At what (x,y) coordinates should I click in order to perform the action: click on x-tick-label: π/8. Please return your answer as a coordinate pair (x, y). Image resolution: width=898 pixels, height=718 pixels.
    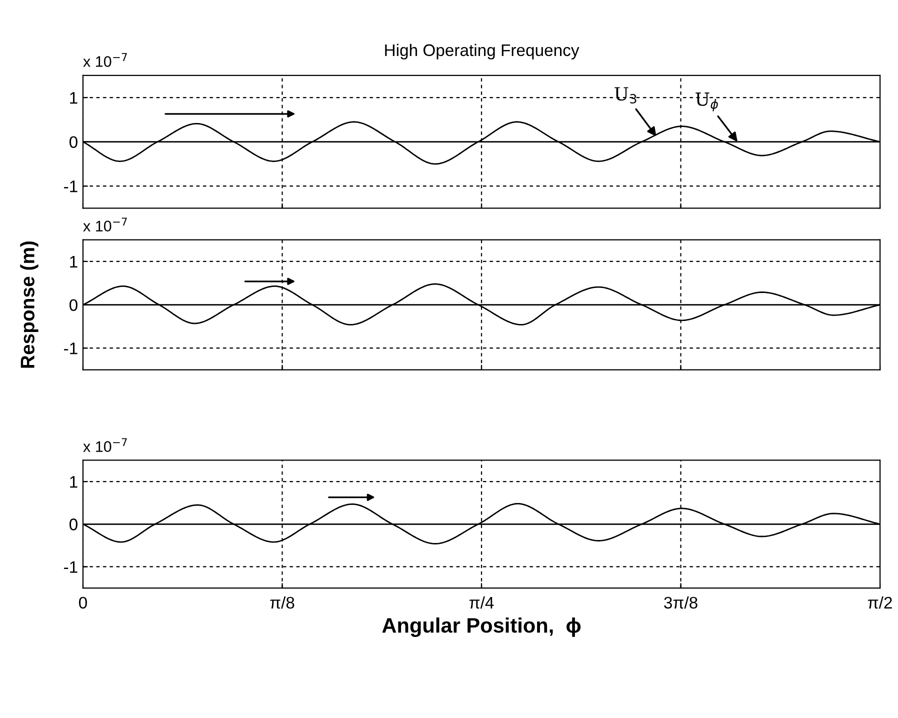
    Looking at the image, I should click on (282, 602).